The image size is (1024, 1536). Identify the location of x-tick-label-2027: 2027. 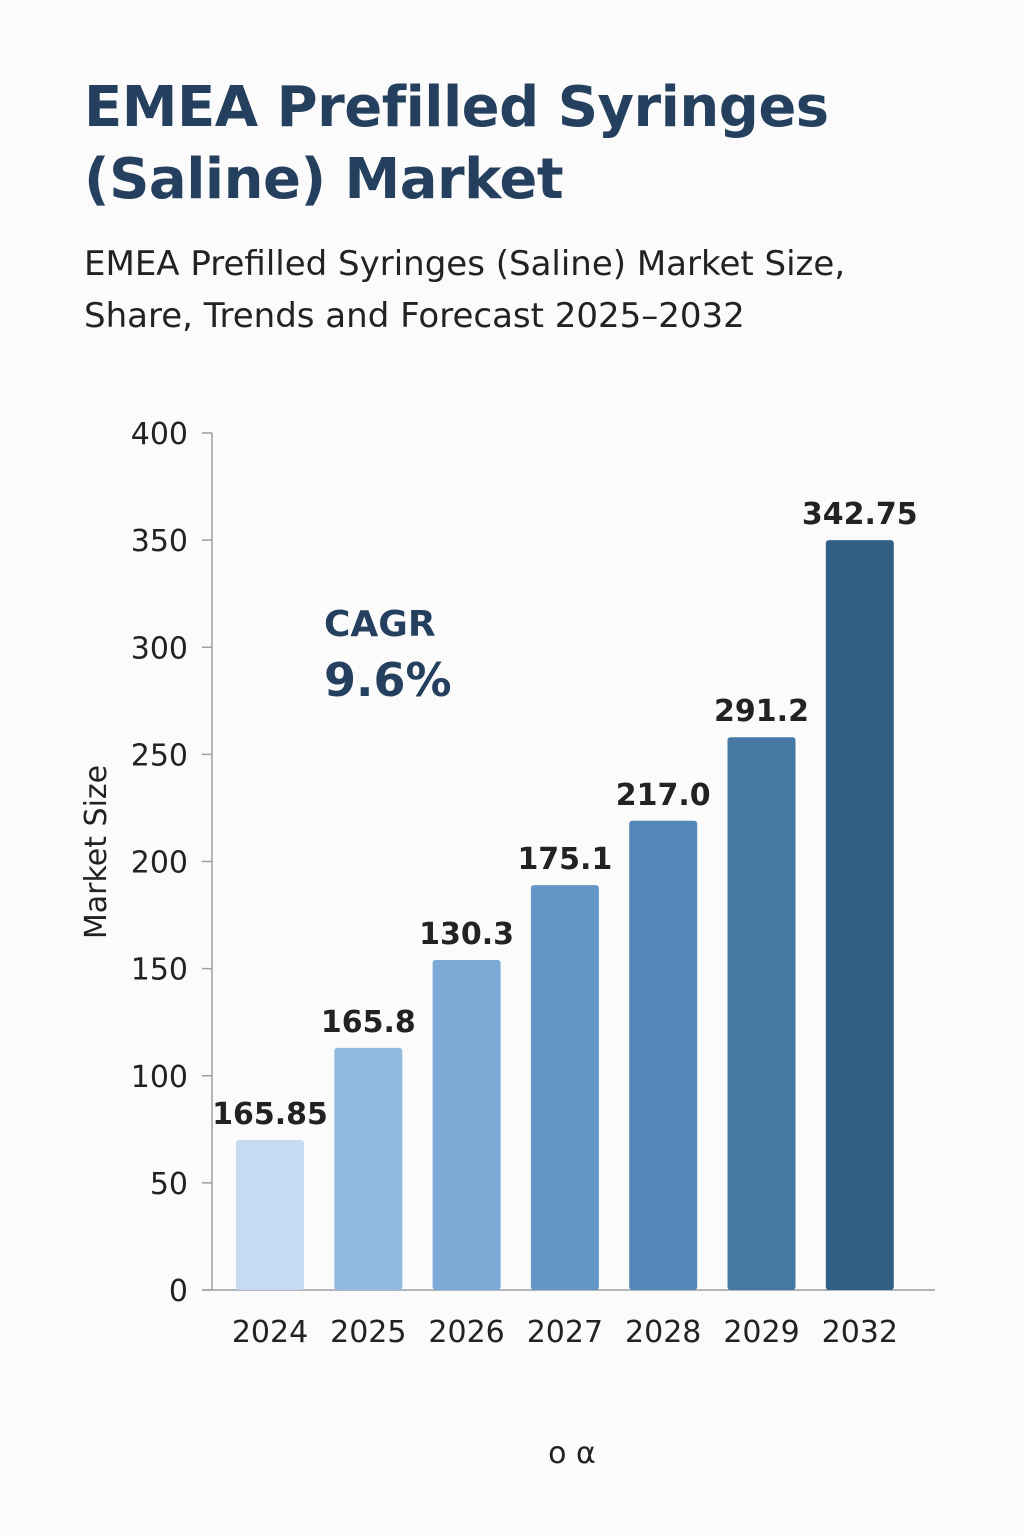
(565, 1332).